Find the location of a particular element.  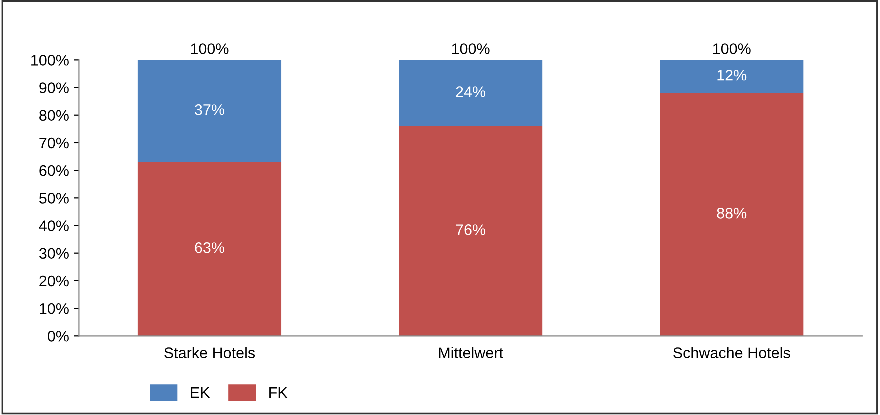

y-tick-label: 30% is located at coordinates (54, 254).